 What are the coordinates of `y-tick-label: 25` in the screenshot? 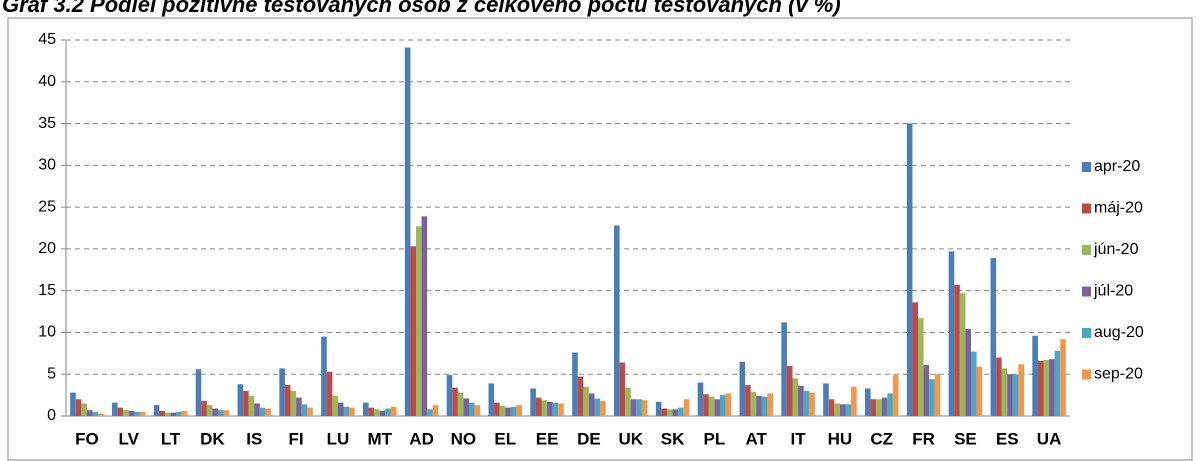 It's located at (47, 206).